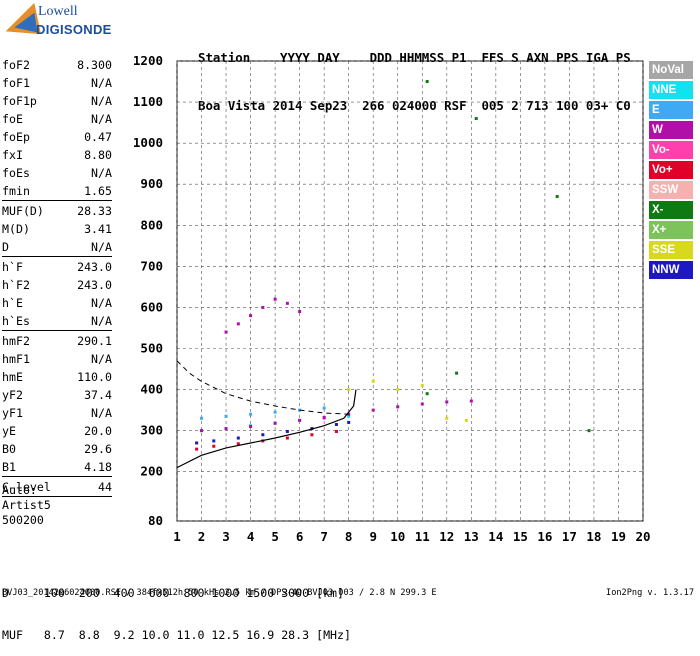 The image size is (700, 656). Describe the element at coordinates (9, 467) in the screenshot. I see `param-name: B1` at that location.